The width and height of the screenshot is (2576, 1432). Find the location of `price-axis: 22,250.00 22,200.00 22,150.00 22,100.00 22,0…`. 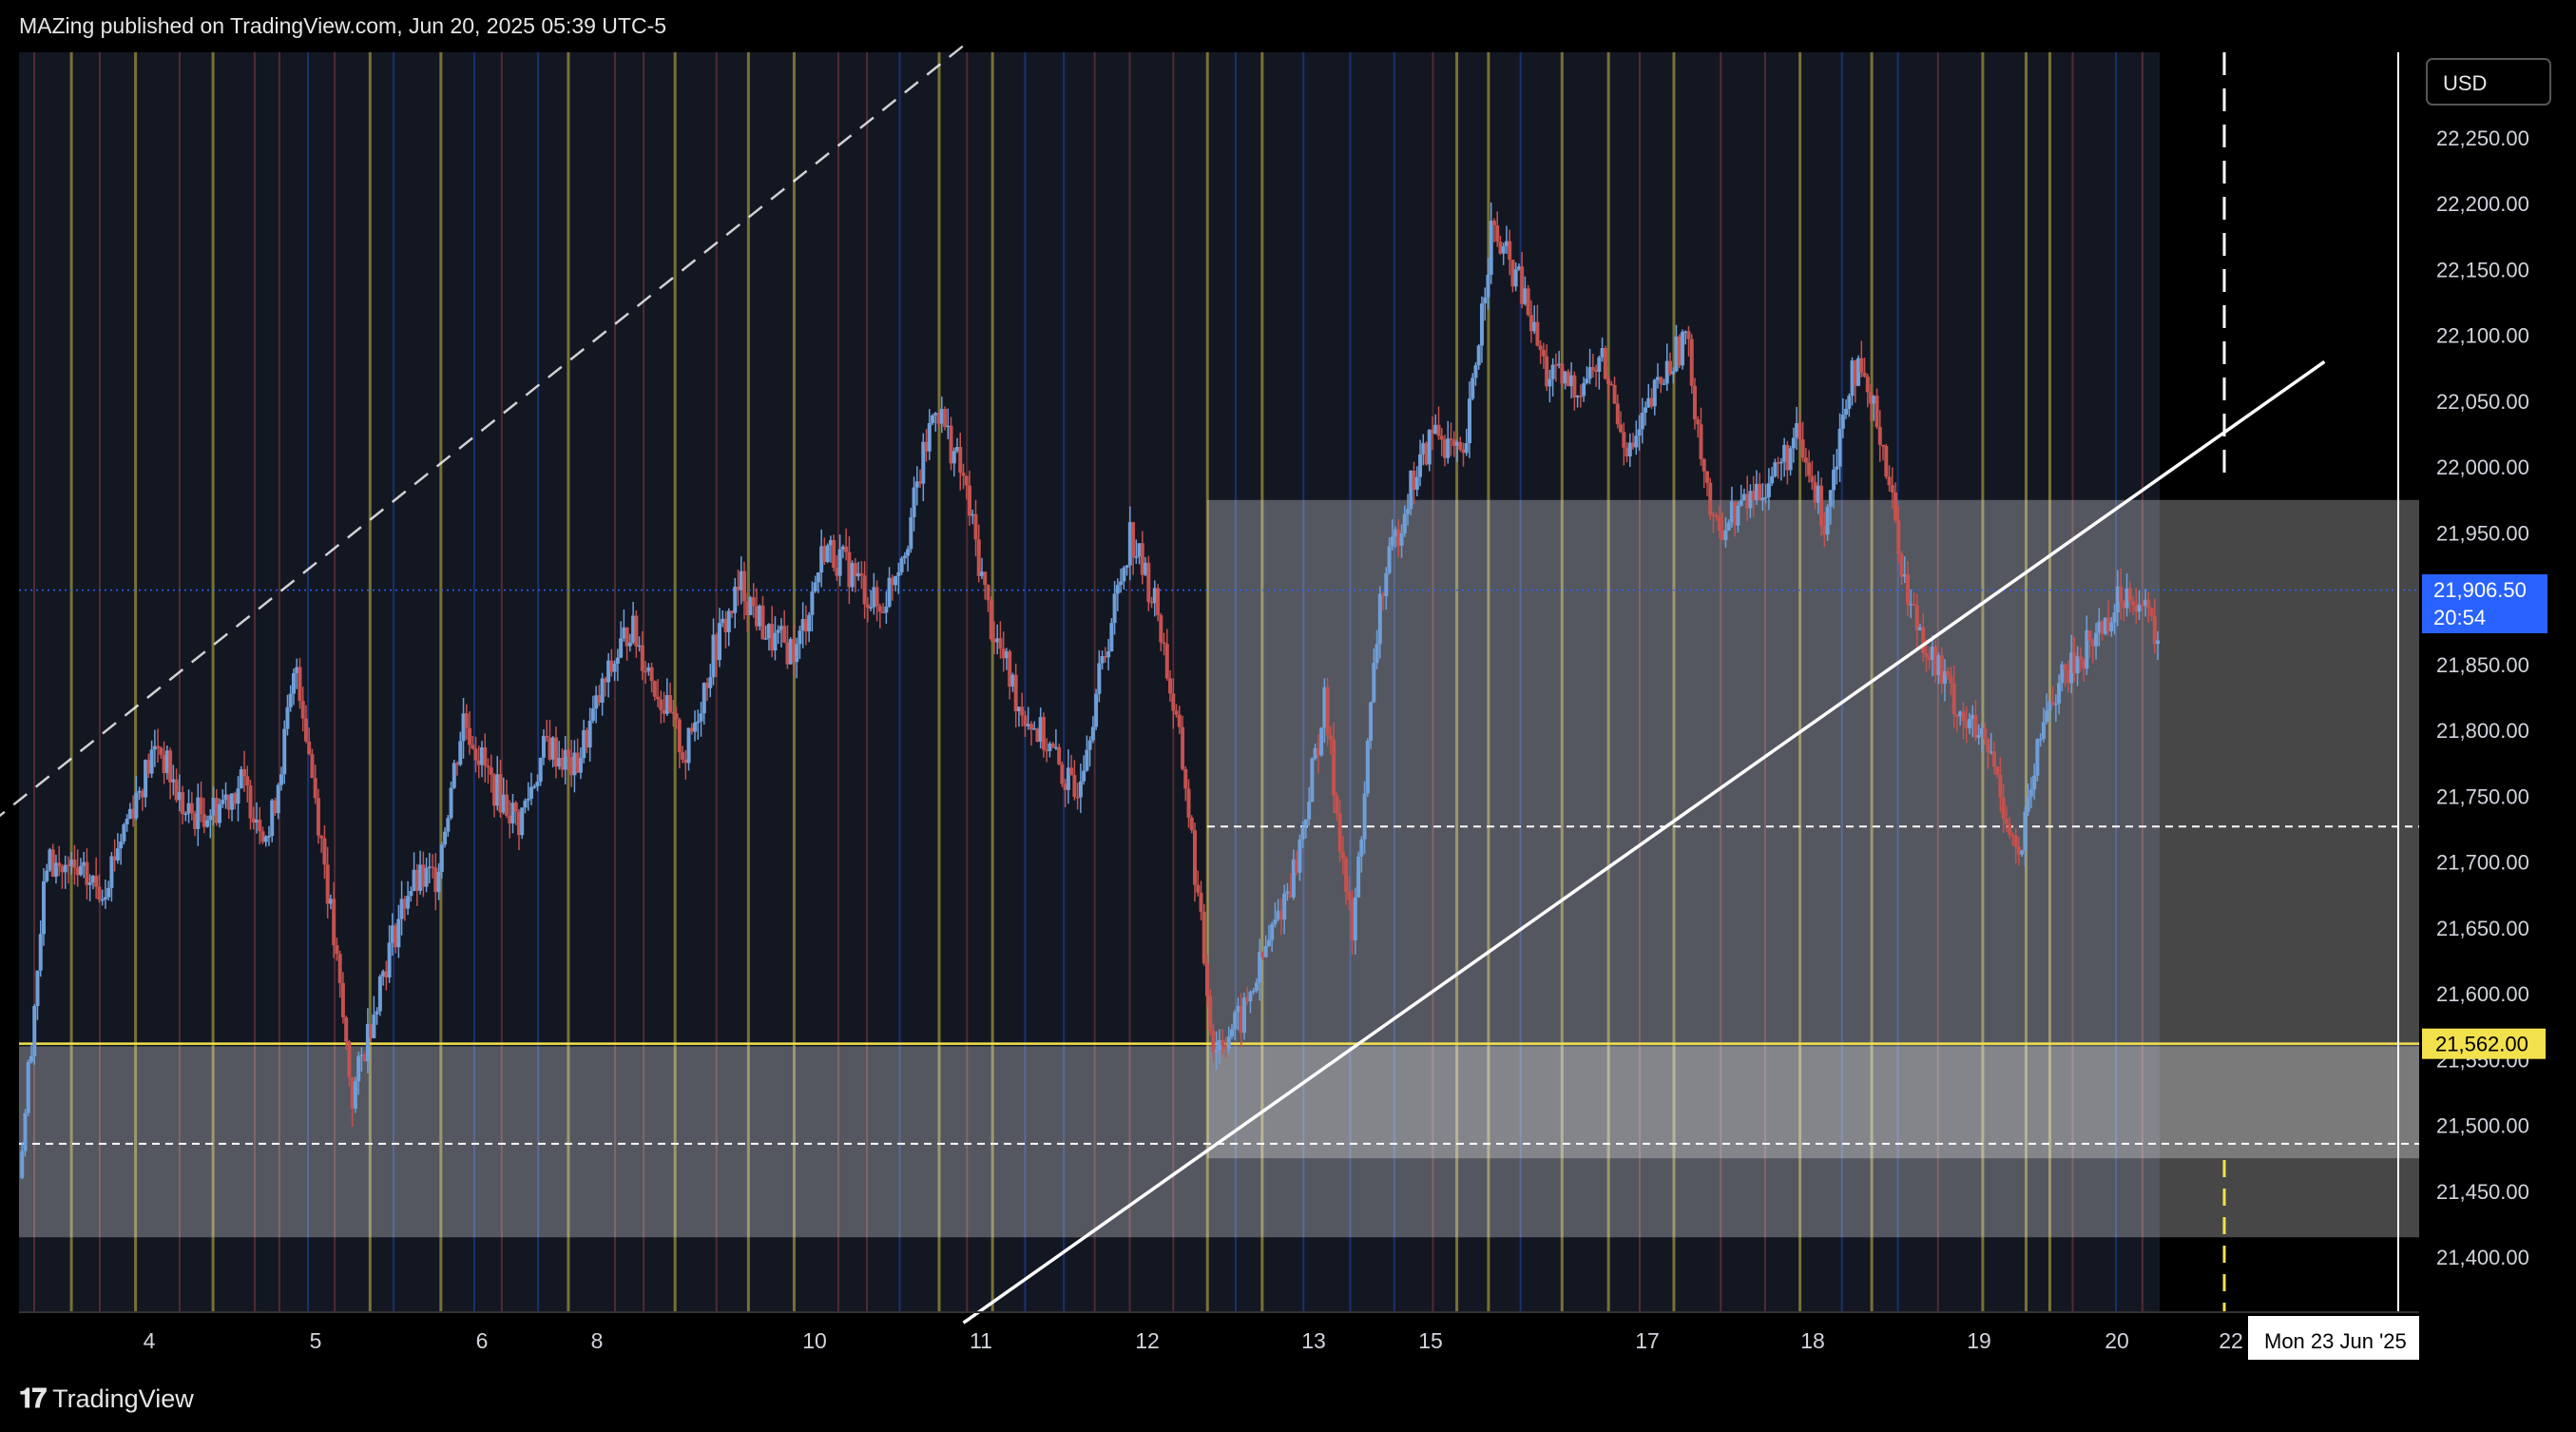

price-axis: 22,250.00 22,200.00 22,150.00 22,100.00 22,0… is located at coordinates (2482, 698).